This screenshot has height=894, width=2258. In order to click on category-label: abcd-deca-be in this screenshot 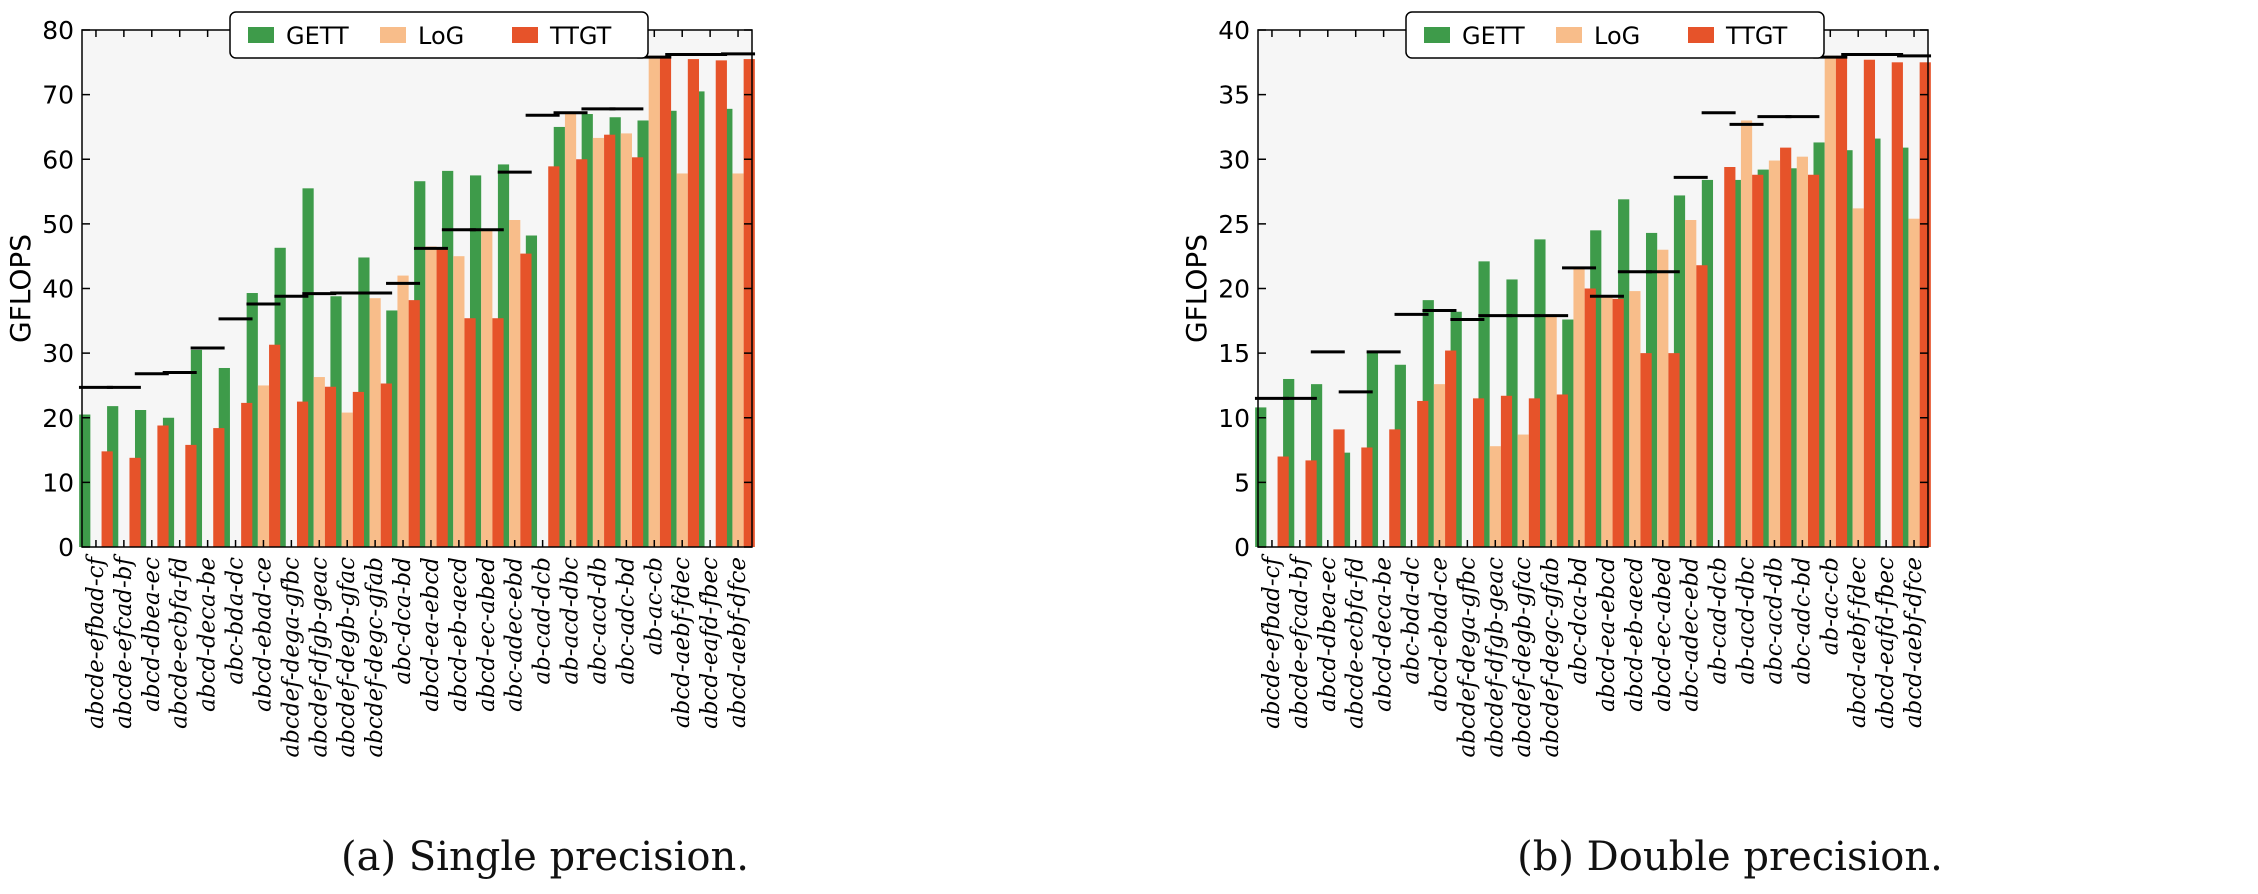, I will do `click(1384, 634)`.